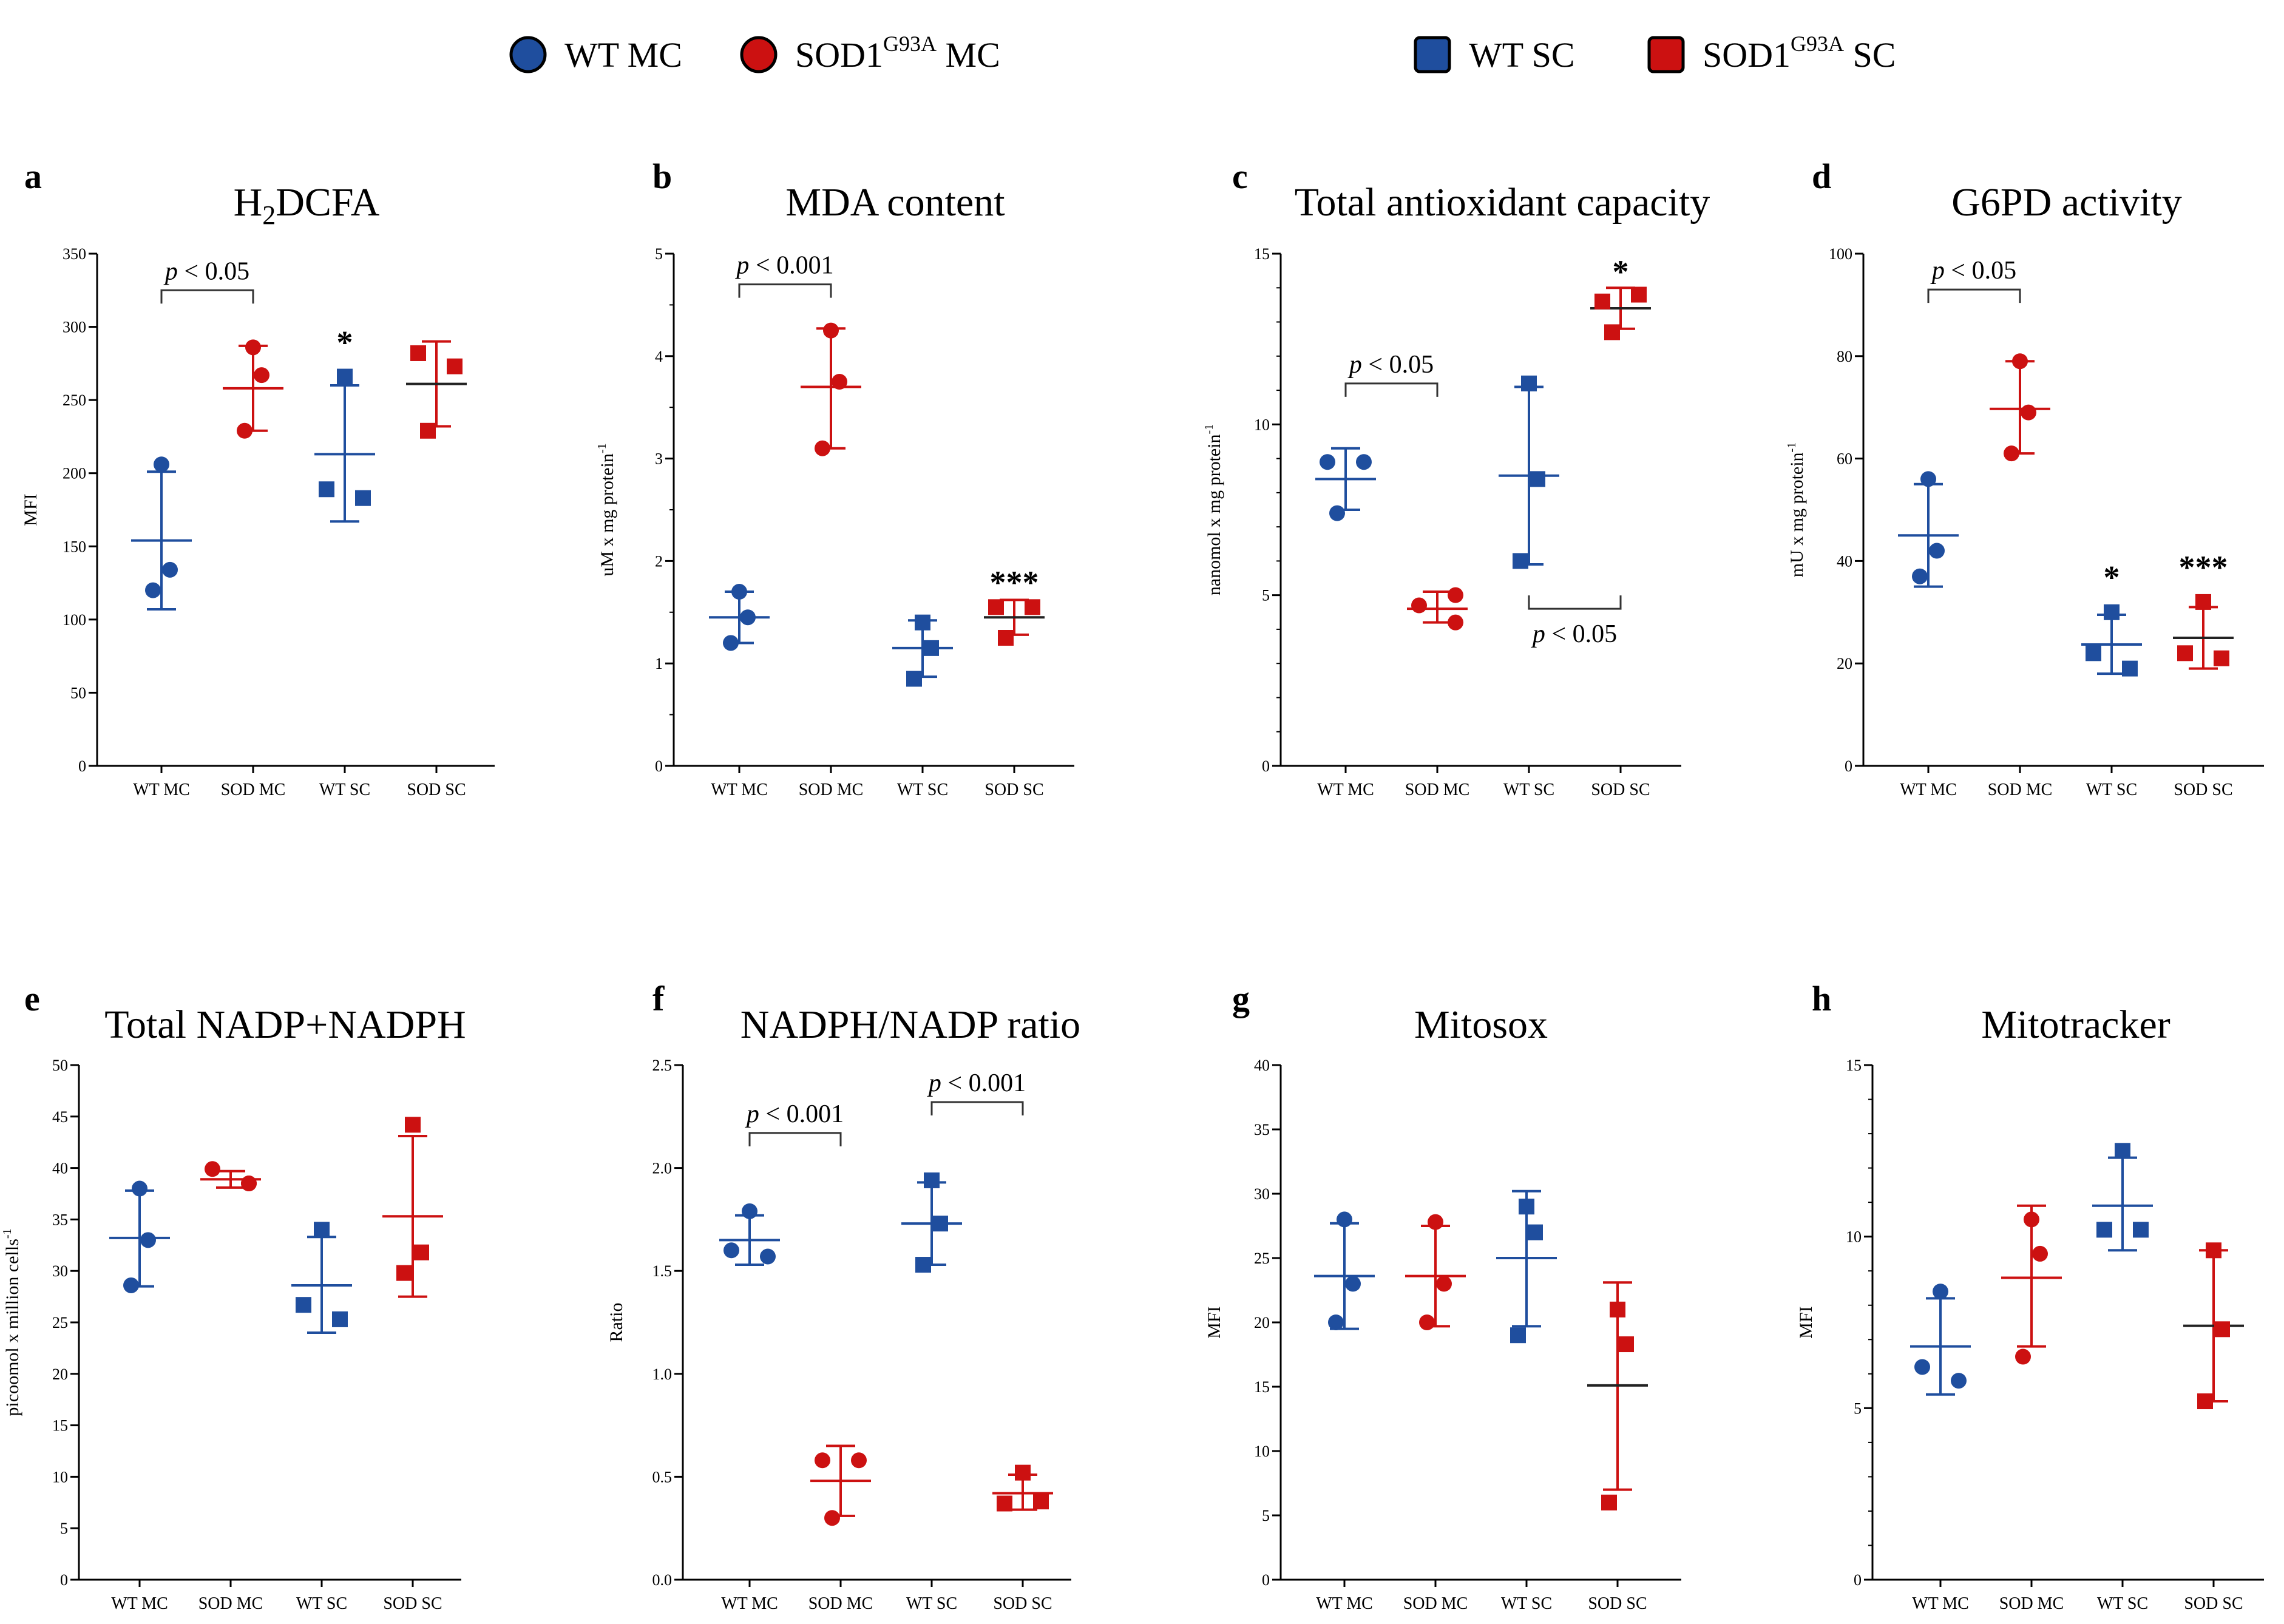  What do you see at coordinates (1214, 514) in the screenshot?
I see `y-axis-label-text: nanomol x mg protein` at bounding box center [1214, 514].